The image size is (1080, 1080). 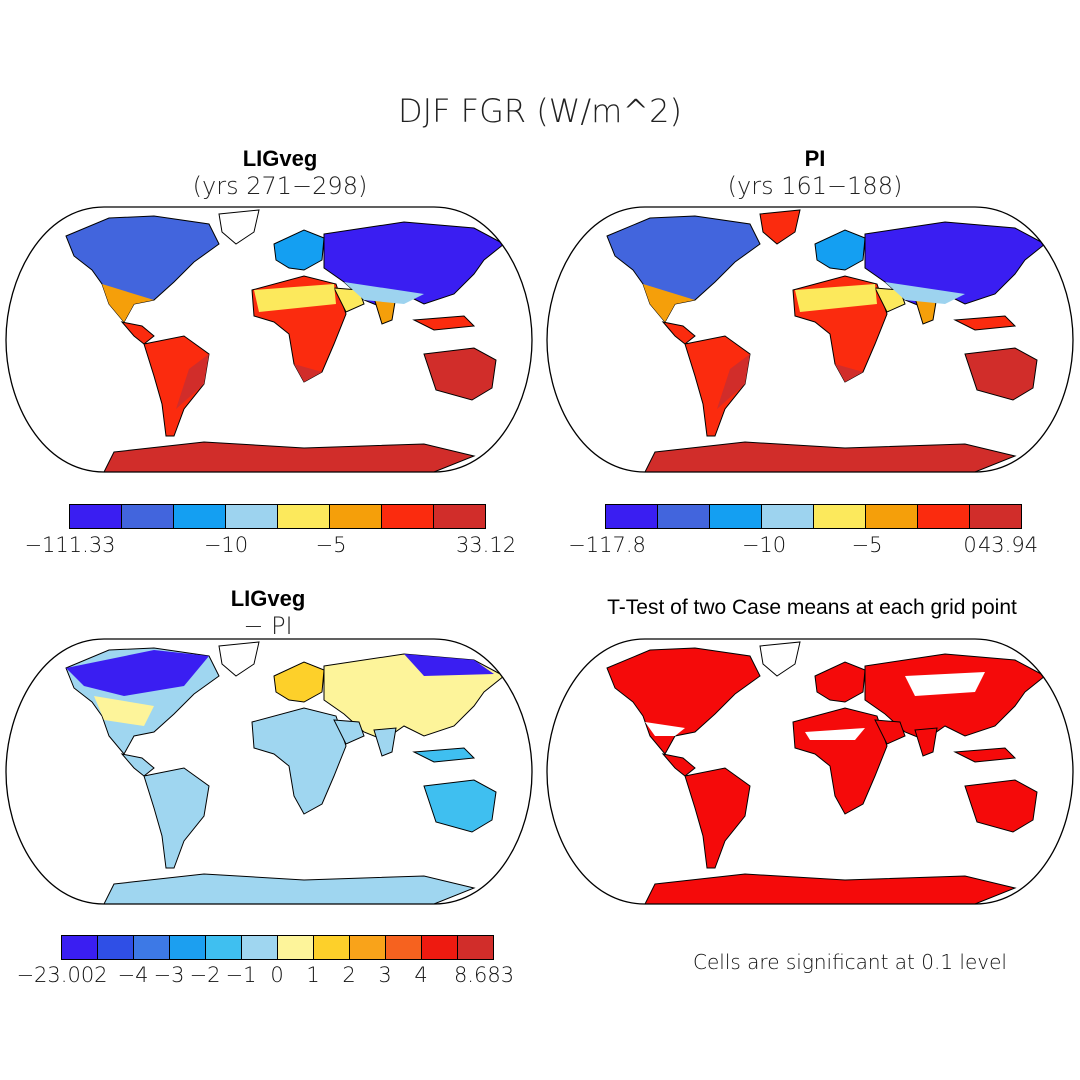 I want to click on panel-2-colorbar, so click(x=813, y=516).